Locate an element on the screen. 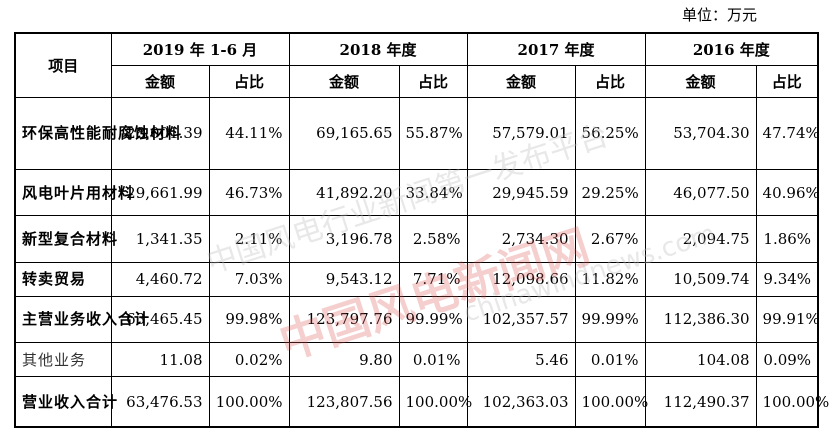  row-label: 新型复合材料 is located at coordinates (65, 239).